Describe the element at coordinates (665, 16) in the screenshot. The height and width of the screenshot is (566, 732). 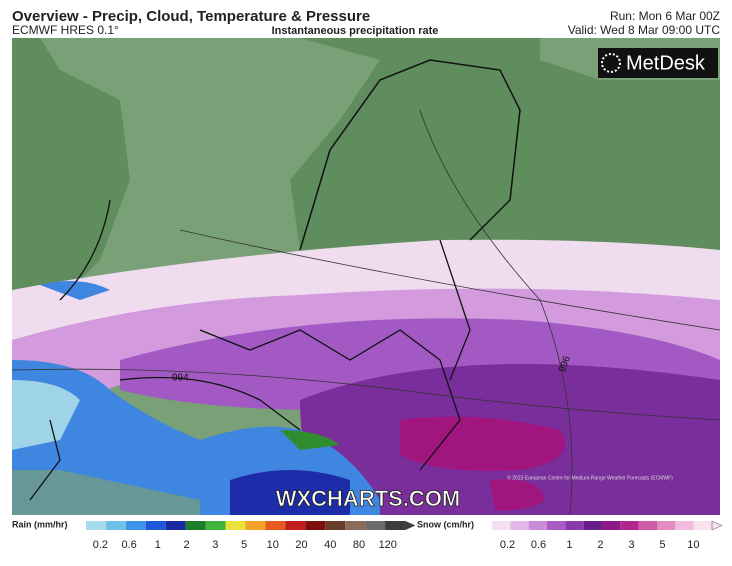
I see `run: Run: Mon 6 Mar 00Z` at that location.